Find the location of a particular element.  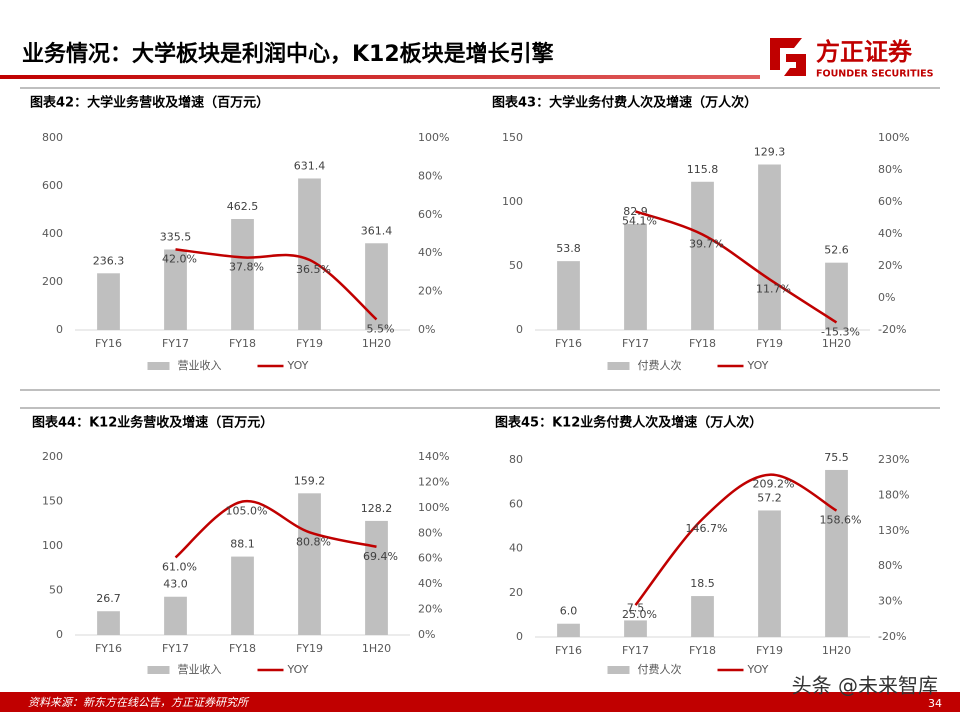

bar-value-label: 129.3 is located at coordinates (770, 151).